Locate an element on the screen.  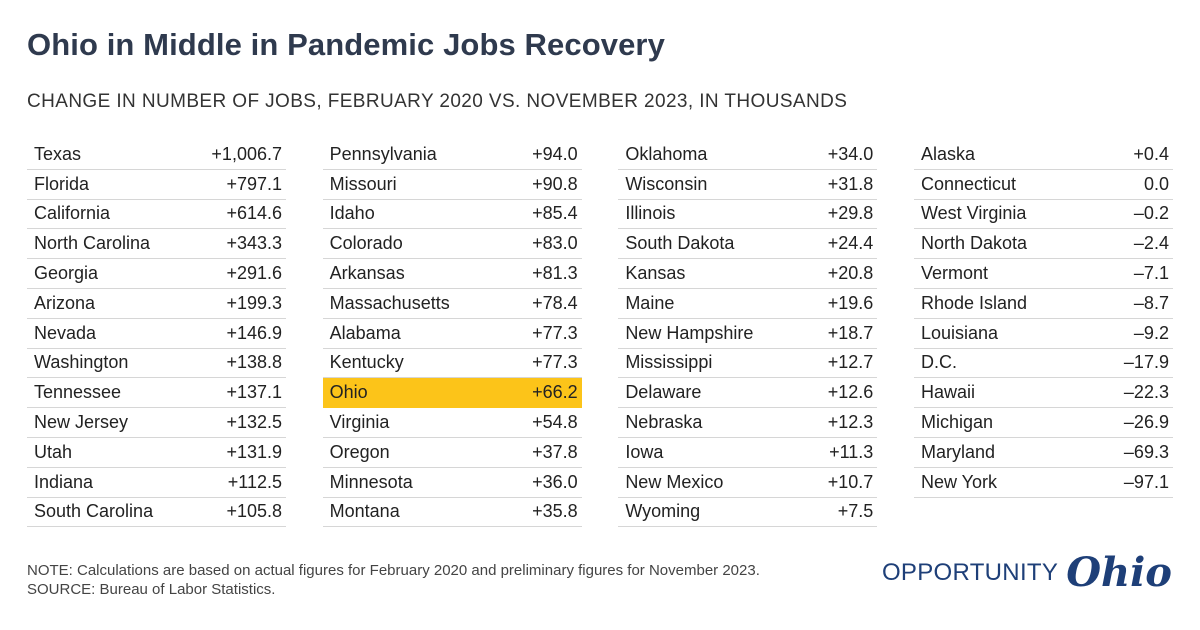
state-name: Wyoming is located at coordinates (663, 511).